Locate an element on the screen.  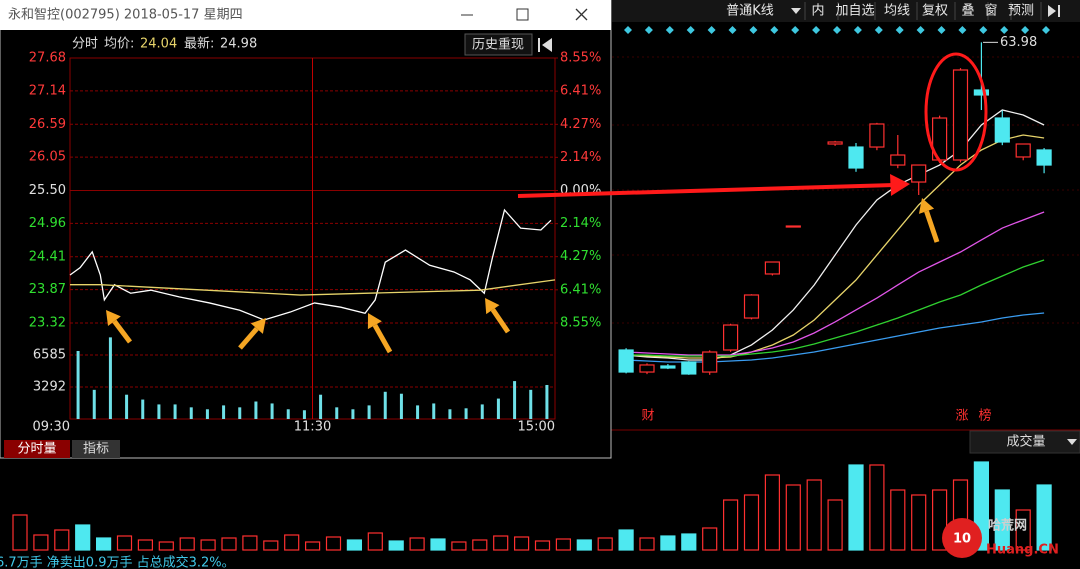
history-button is located at coordinates (498, 44).